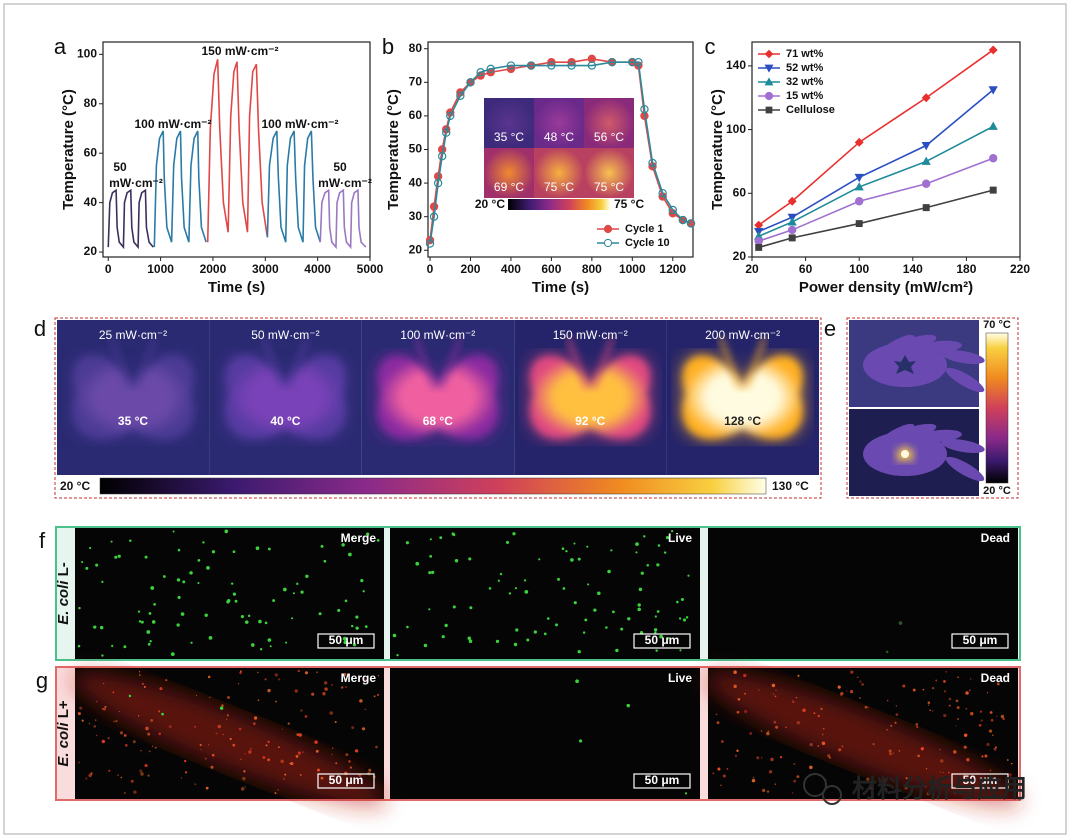  I want to click on x-tick-label: 20, so click(752, 269).